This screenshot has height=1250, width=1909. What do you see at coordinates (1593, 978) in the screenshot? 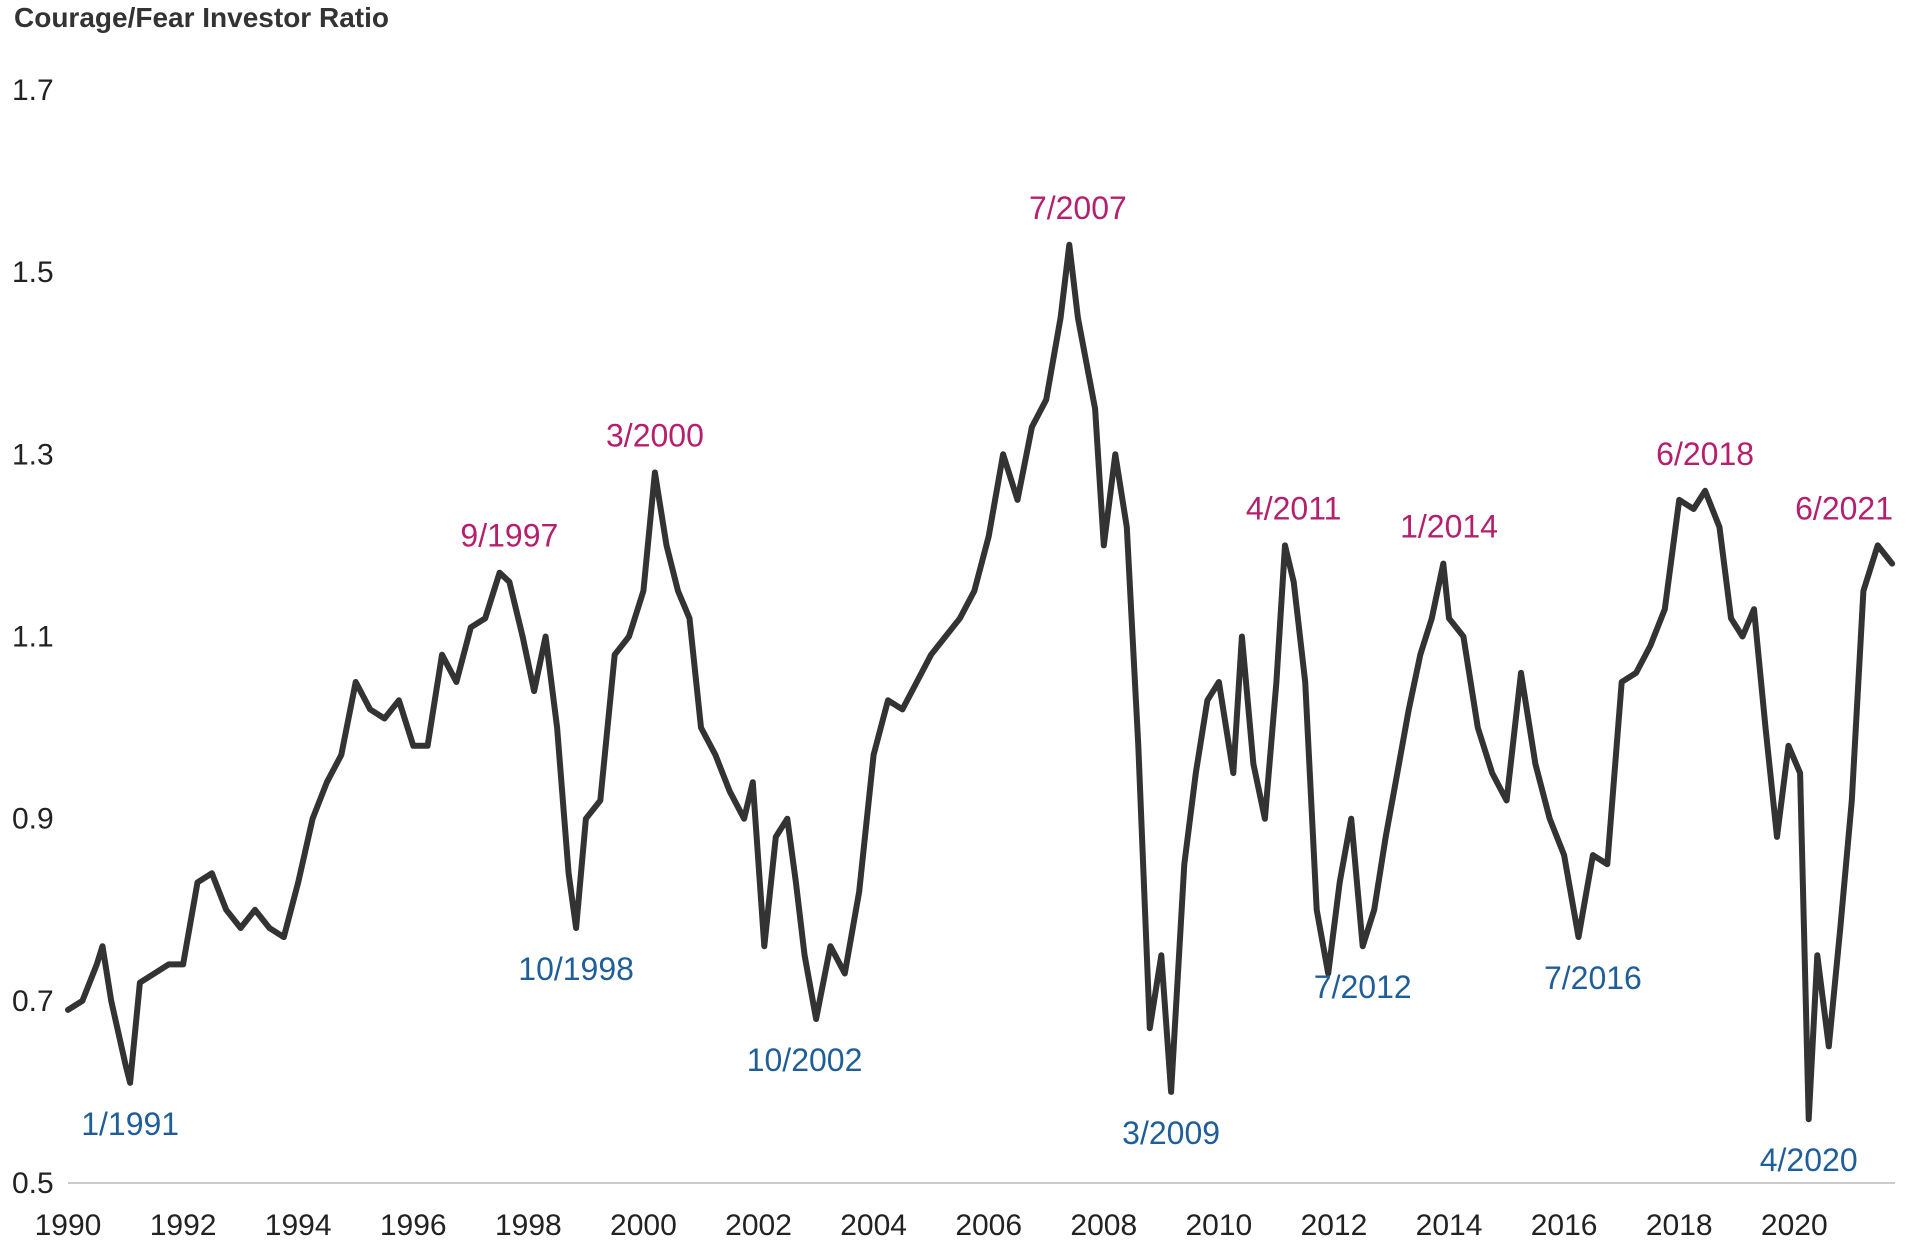
I see `trough-label-7-2016: 7/2016` at bounding box center [1593, 978].